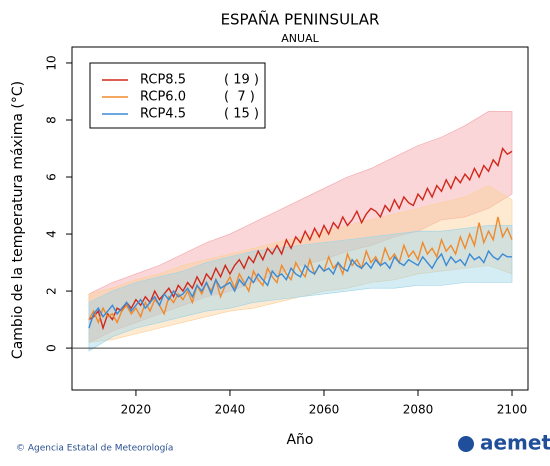 The image size is (550, 466). I want to click on chart-title: ESPAÑA PENINSULAR, so click(300, 19).